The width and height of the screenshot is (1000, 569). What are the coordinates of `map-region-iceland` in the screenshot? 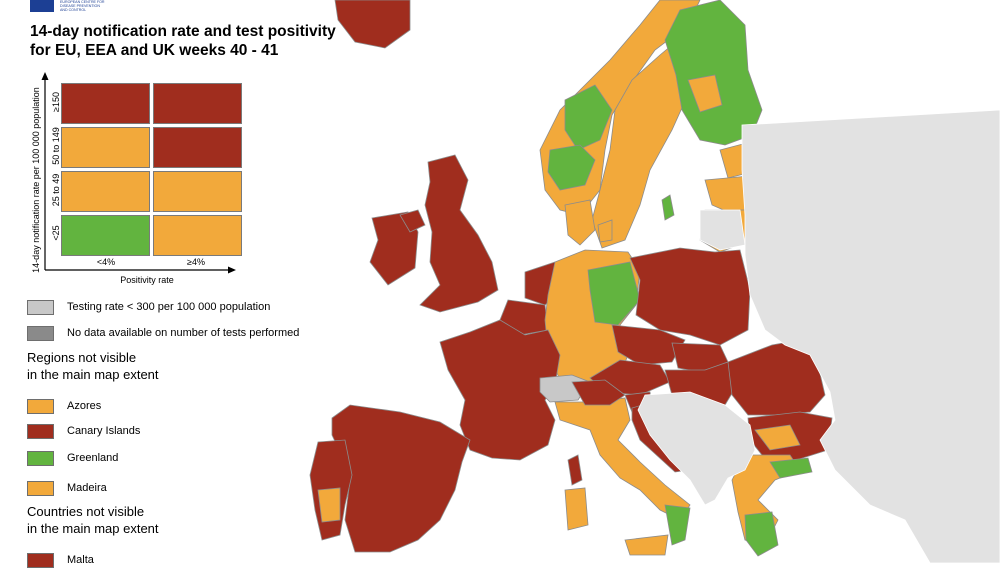 It's located at (372, 24).